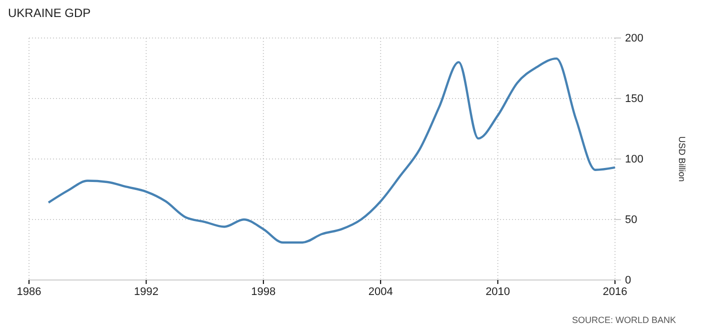 This screenshot has width=712, height=334. I want to click on y-tick-label: 200, so click(634, 38).